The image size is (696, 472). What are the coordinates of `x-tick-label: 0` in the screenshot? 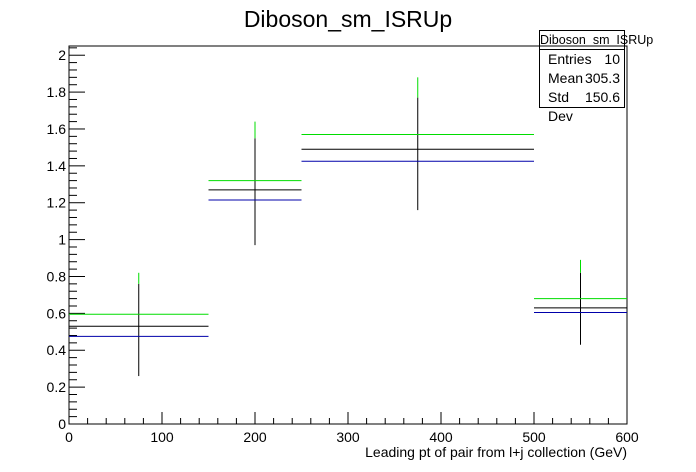 It's located at (69, 437).